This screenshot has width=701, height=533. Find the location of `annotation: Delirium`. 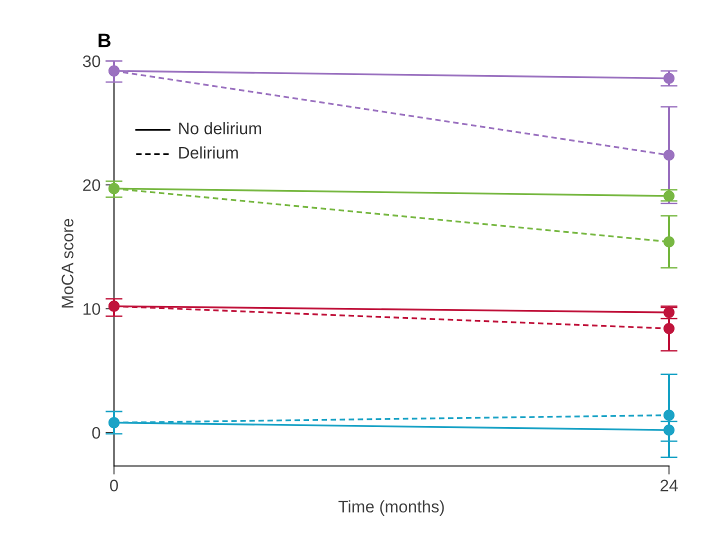

annotation: Delirium is located at coordinates (208, 152).